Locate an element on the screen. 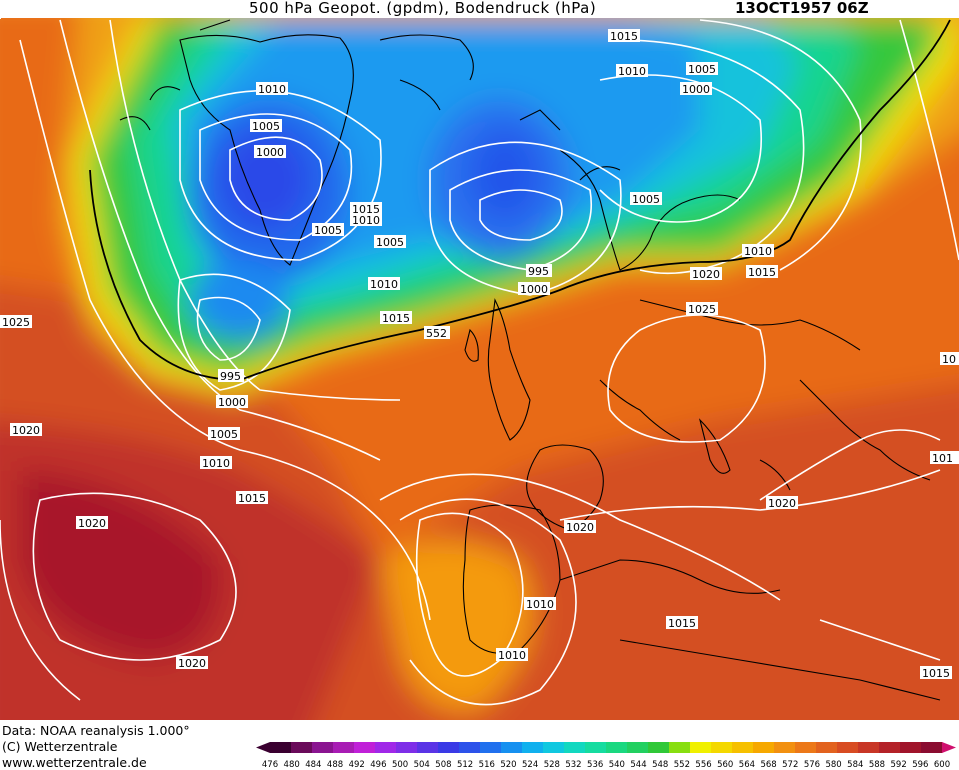 Image resolution: width=959 pixels, height=770 pixels. scale-label: 568 is located at coordinates (768, 765).